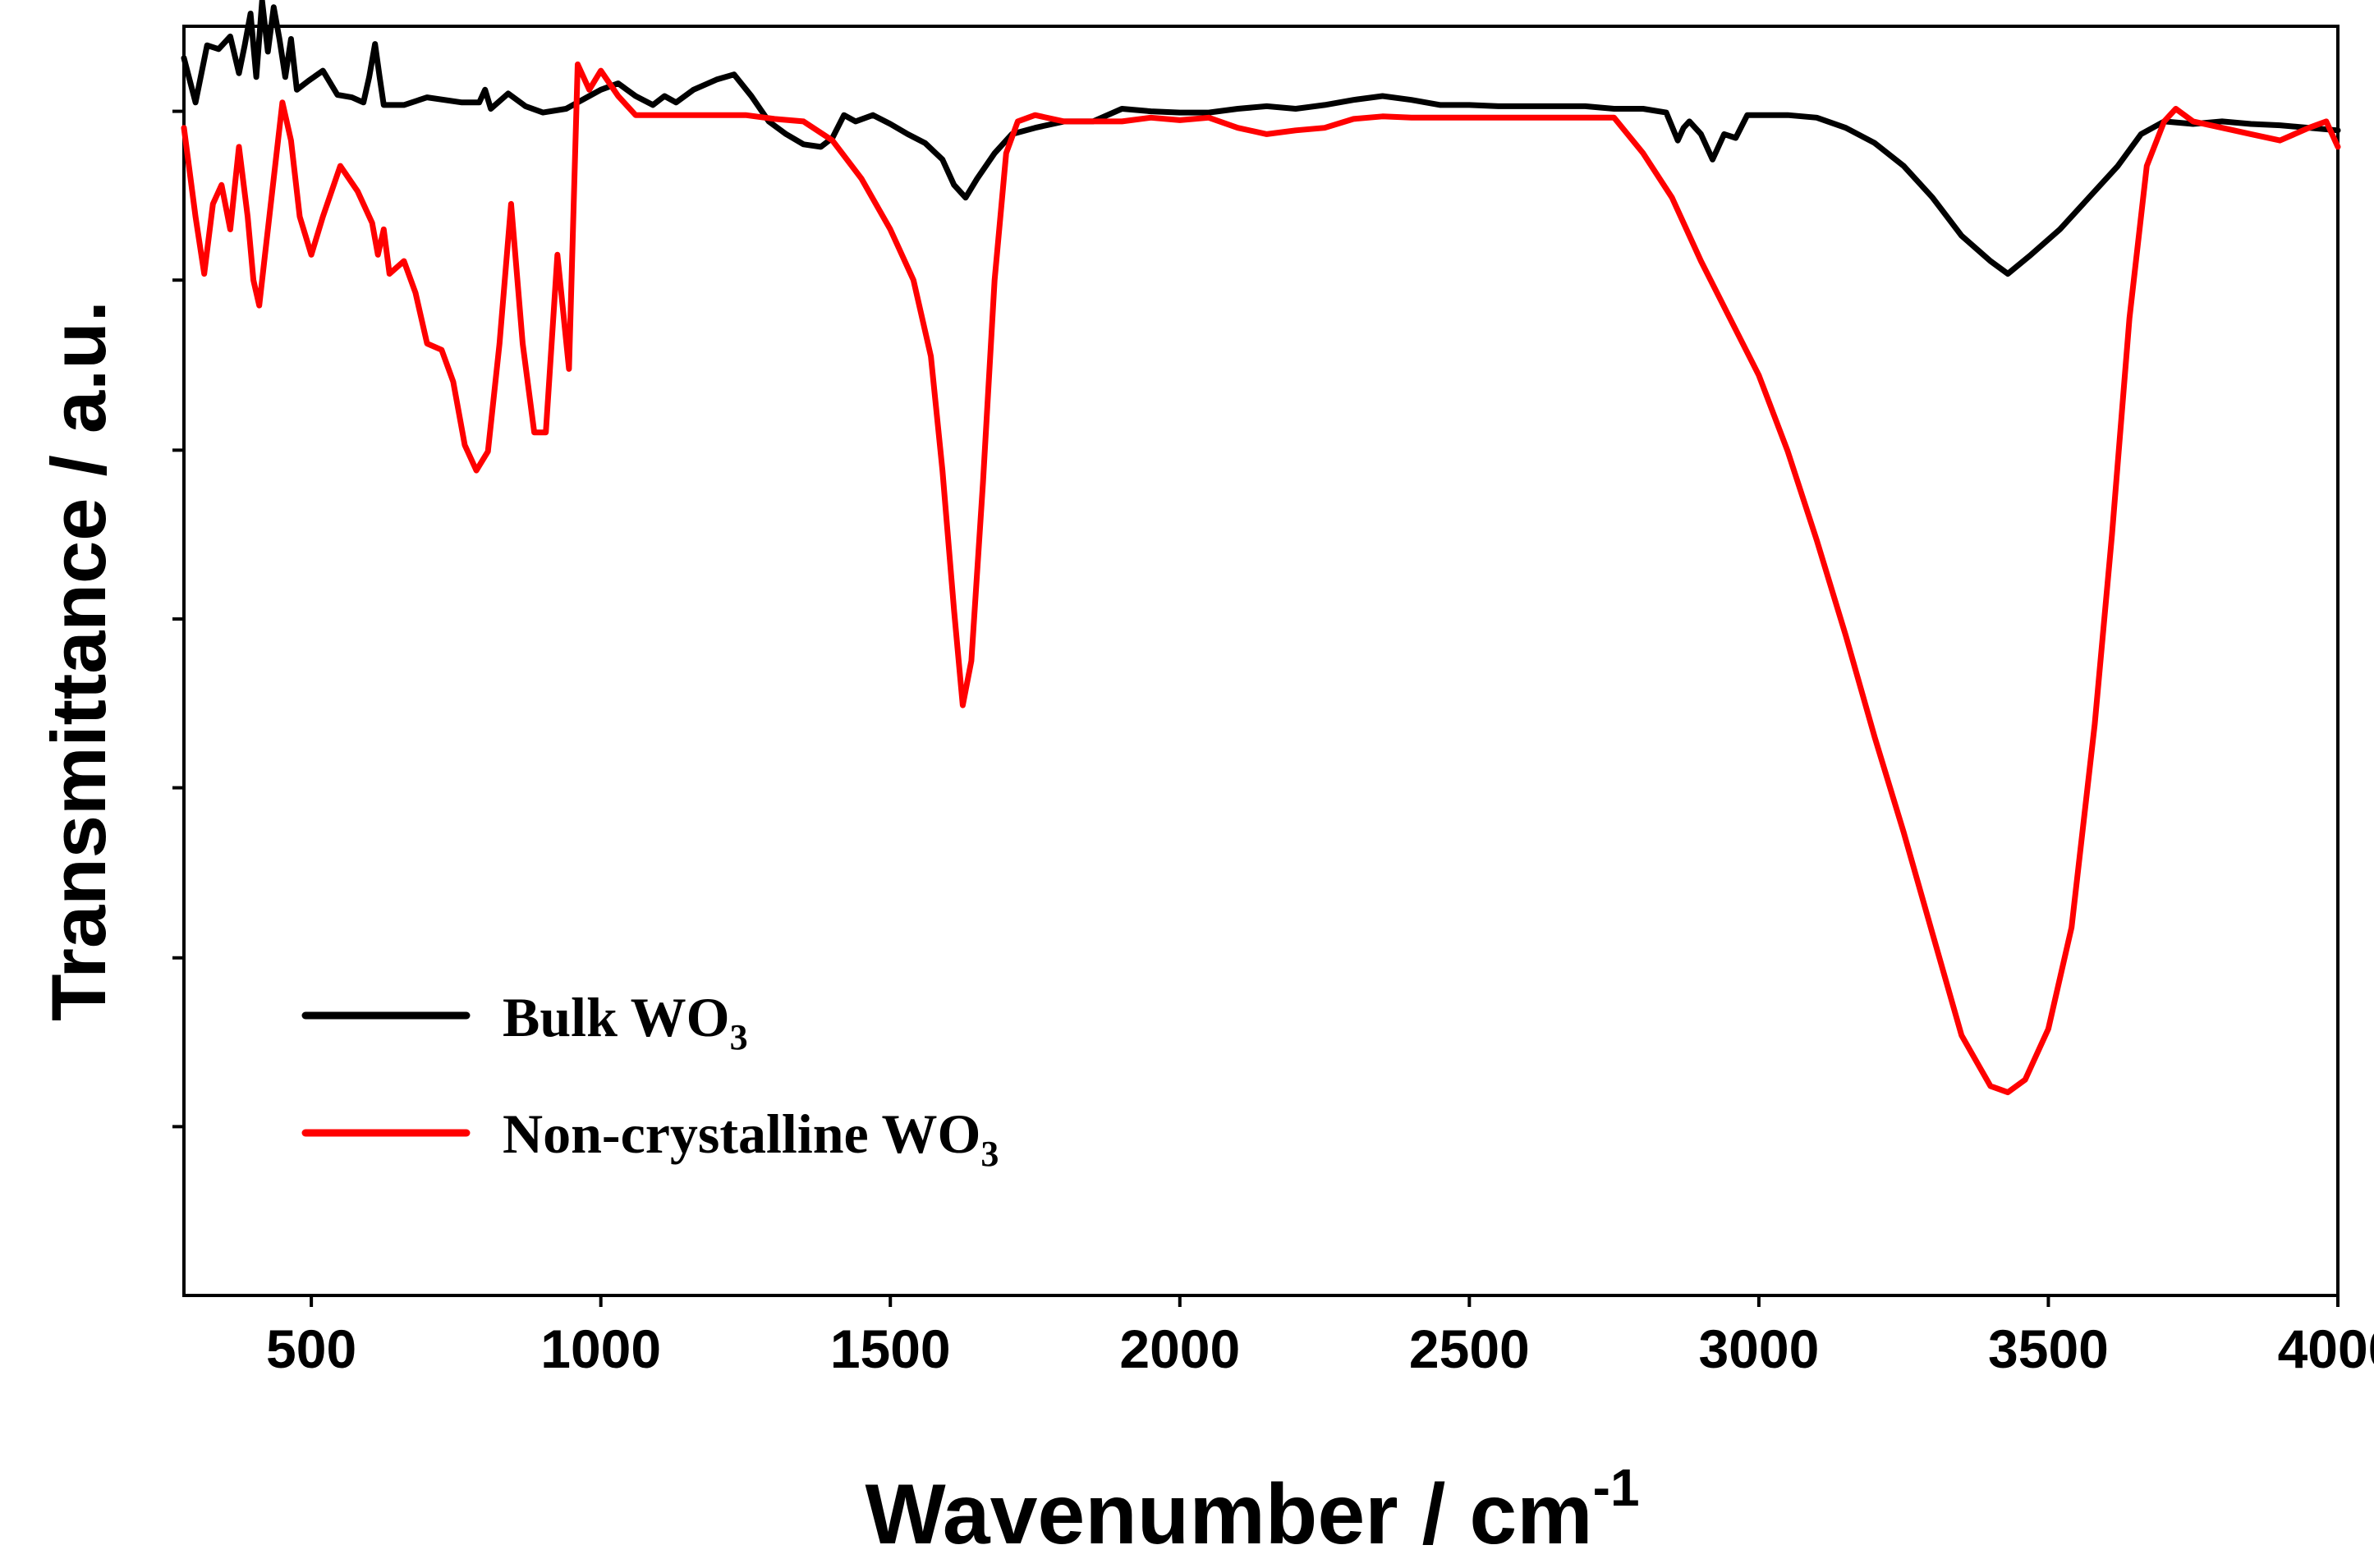 The height and width of the screenshot is (1568, 2374). I want to click on x-axis-title: Wavenumber / cm-1, so click(1252, 1510).